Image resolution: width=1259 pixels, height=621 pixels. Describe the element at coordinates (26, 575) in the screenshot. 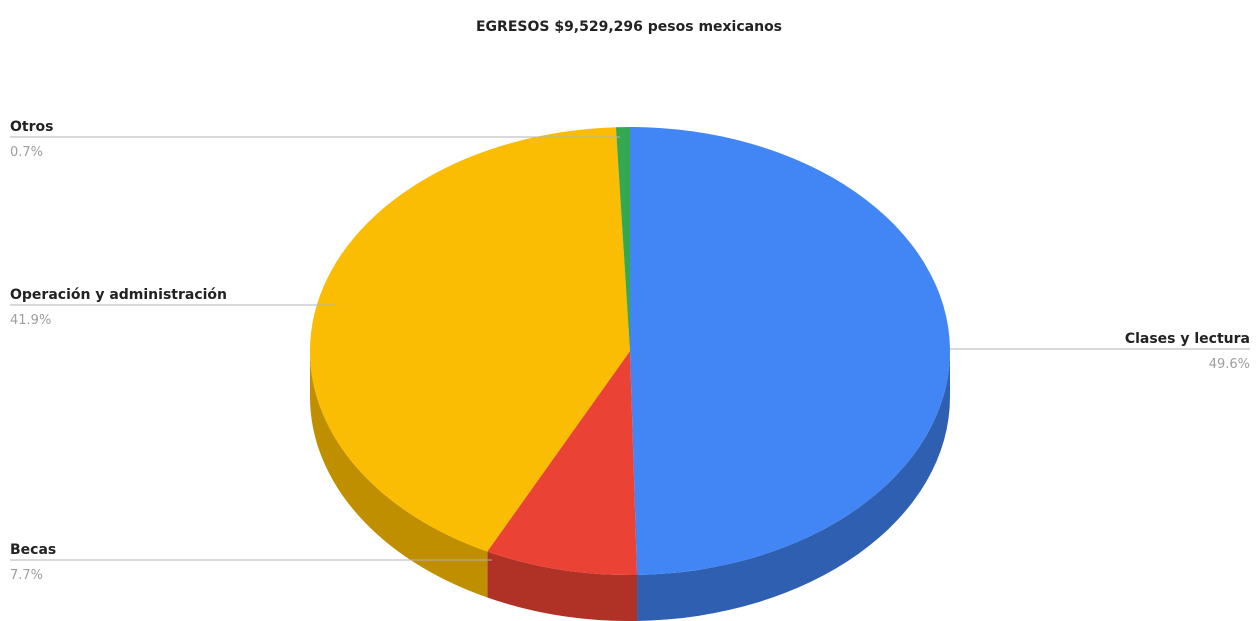

I see `slice-percent-becas: 7.7%` at that location.